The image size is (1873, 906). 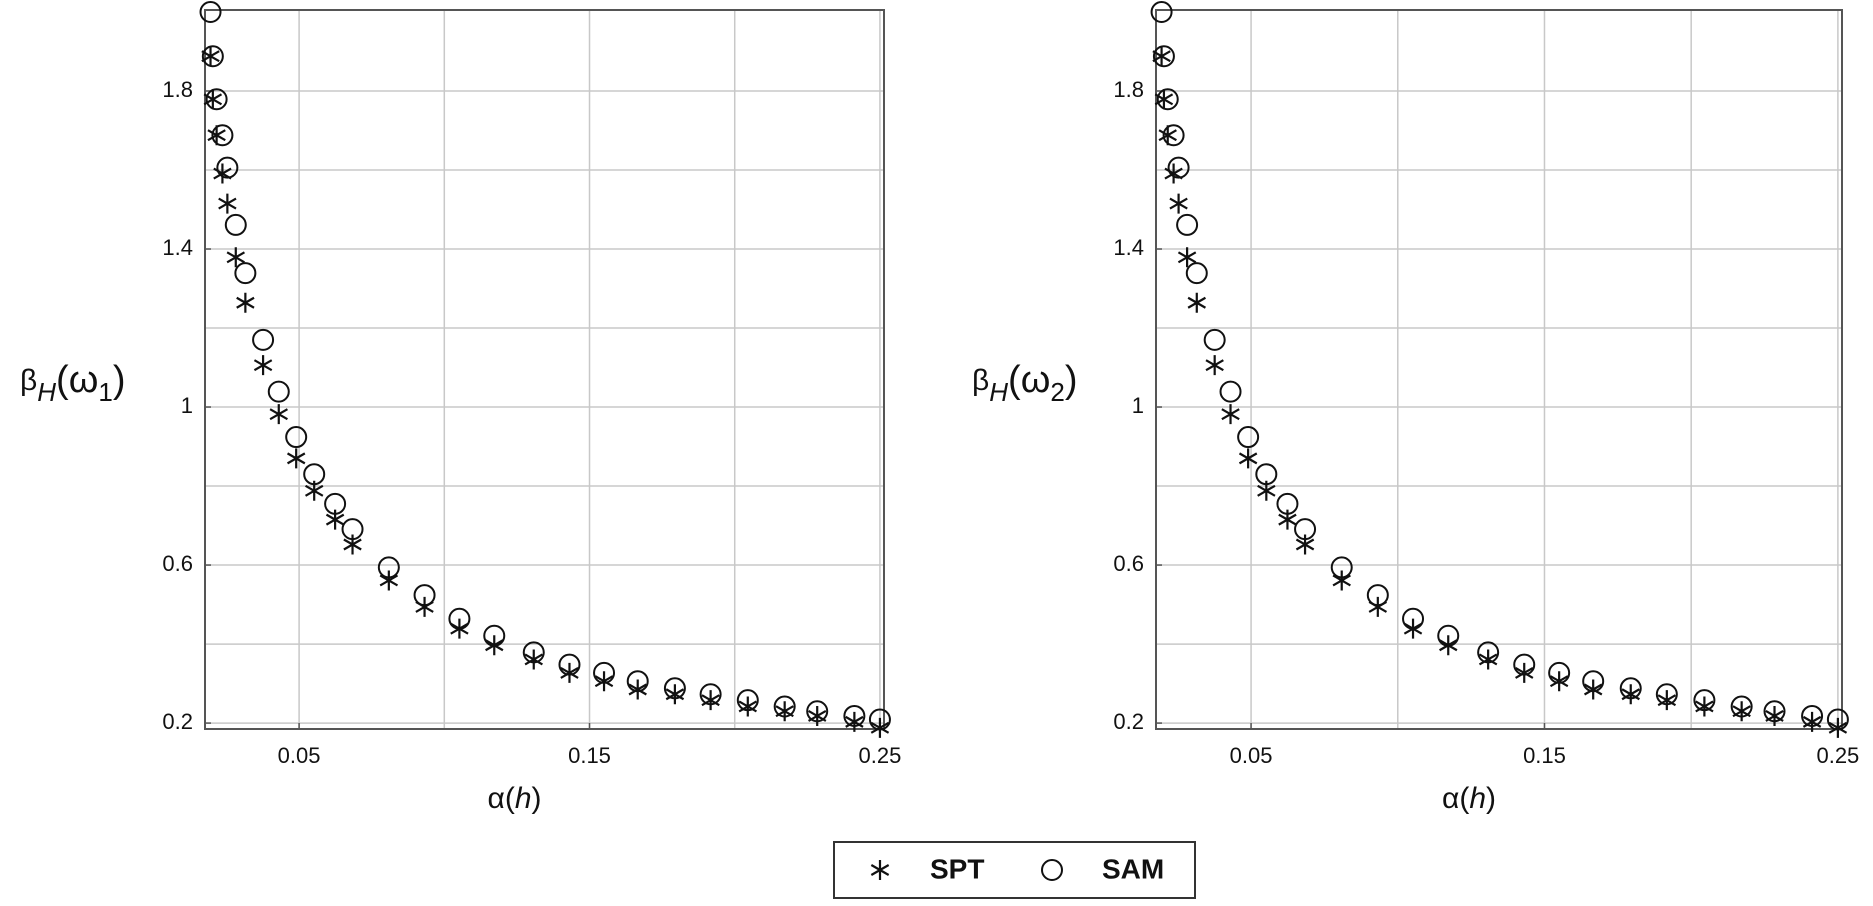 What do you see at coordinates (1071, 380) in the screenshot?
I see `y-axis-label-part: )` at bounding box center [1071, 380].